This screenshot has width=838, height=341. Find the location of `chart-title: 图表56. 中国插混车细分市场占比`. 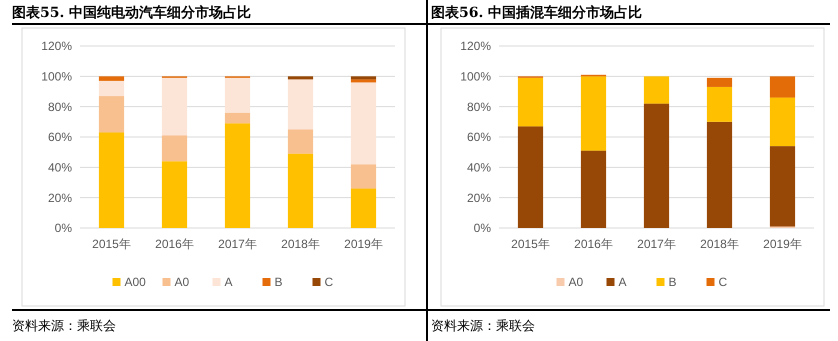

chart-title: 图表56. 中国插混车细分市场占比 is located at coordinates (536, 12).